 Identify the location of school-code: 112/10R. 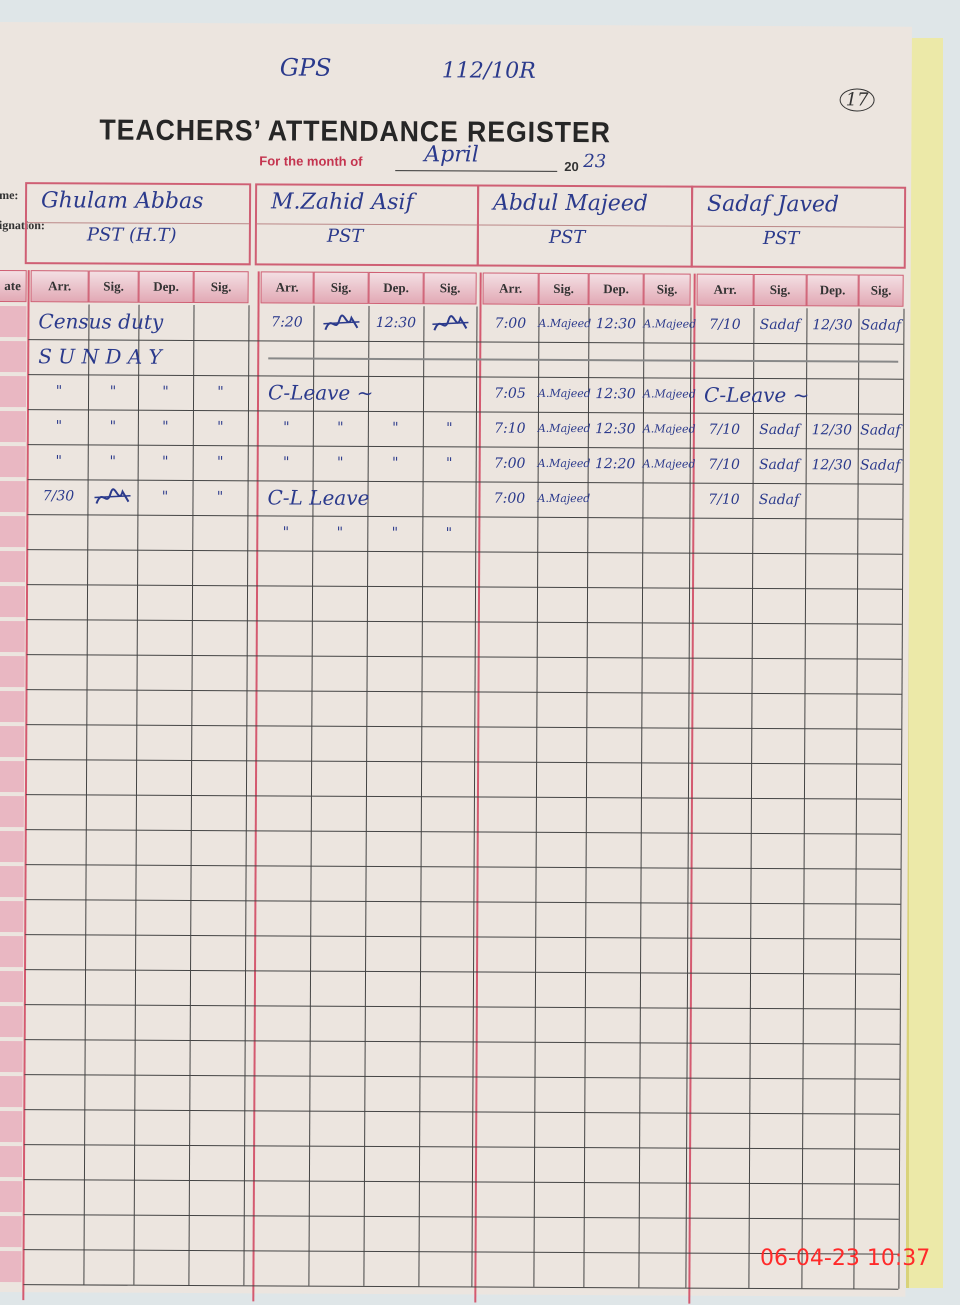
(488, 71).